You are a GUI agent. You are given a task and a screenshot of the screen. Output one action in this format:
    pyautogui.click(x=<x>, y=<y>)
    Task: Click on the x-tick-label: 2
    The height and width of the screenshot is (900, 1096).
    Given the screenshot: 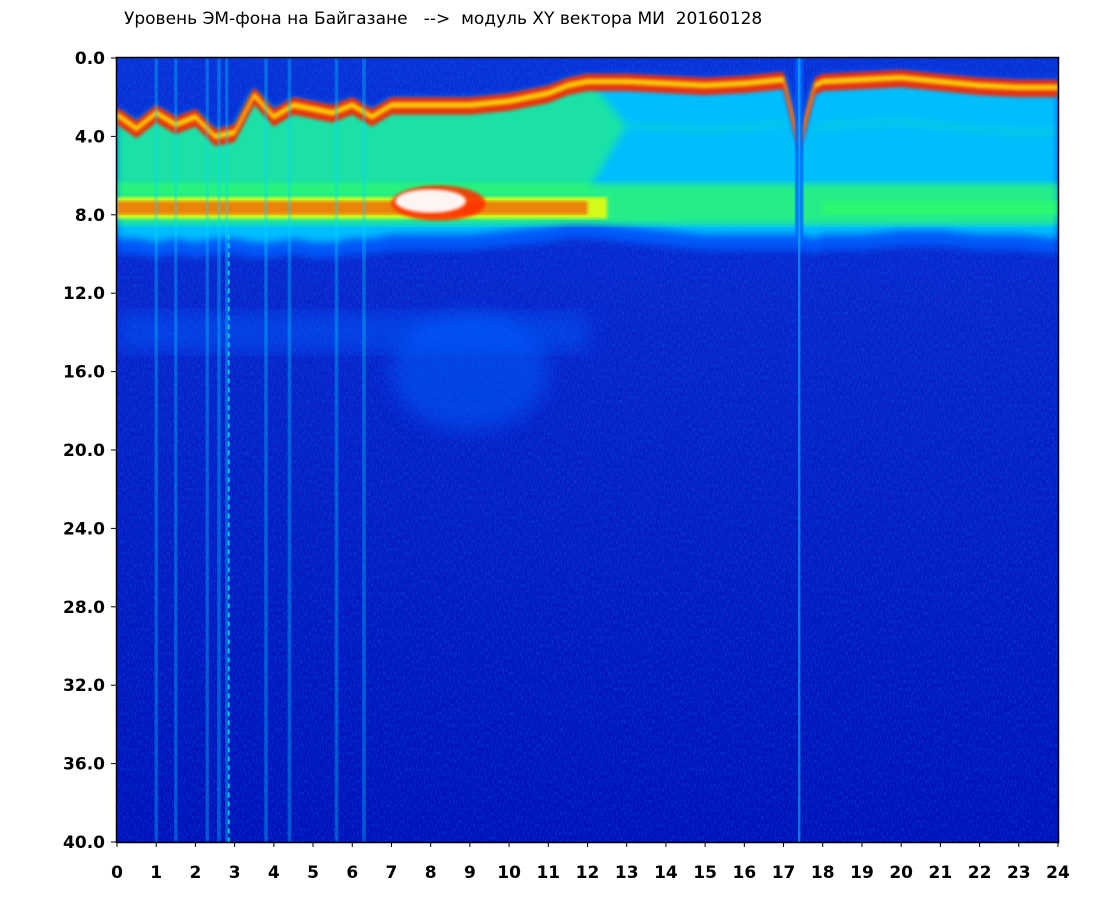 What is the action you would take?
    pyautogui.click(x=195, y=873)
    